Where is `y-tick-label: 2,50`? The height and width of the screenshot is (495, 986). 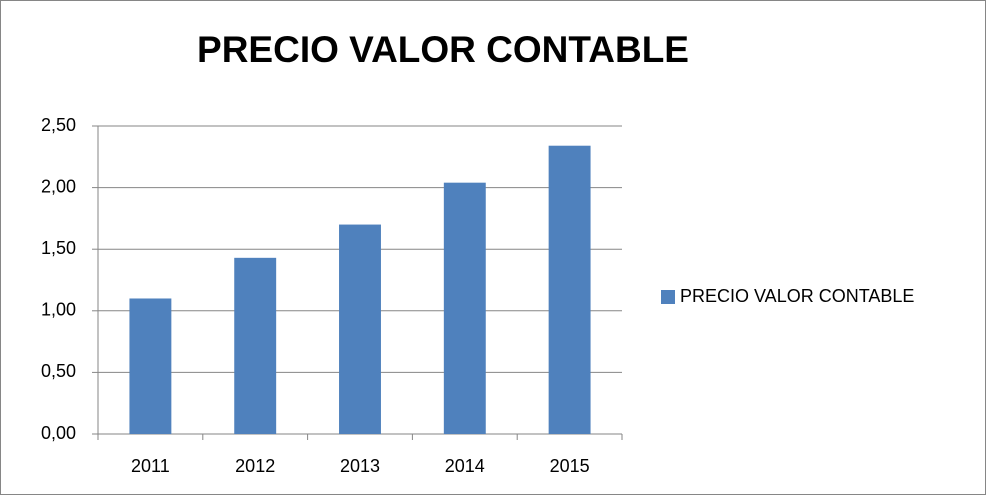 y-tick-label: 2,50 is located at coordinates (58, 125).